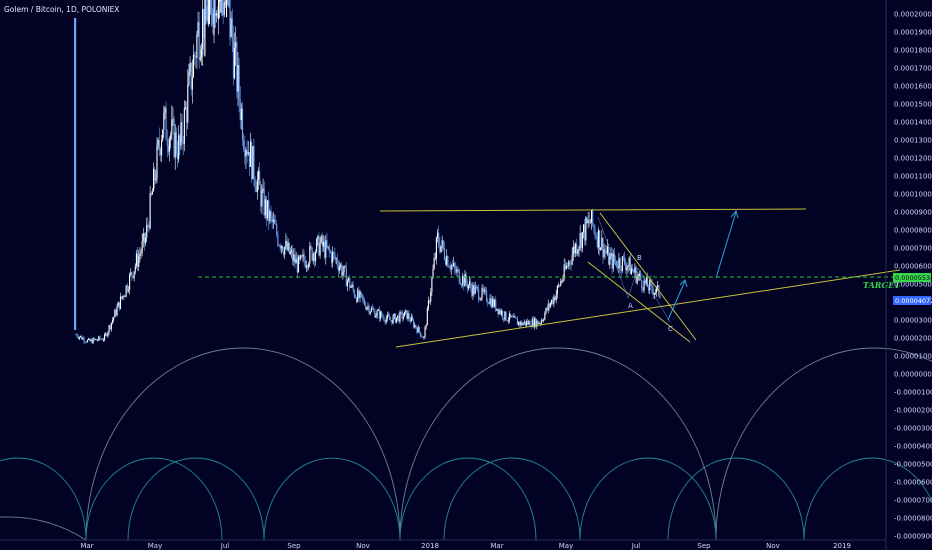 The image size is (932, 550). Describe the element at coordinates (913, 375) in the screenshot. I see `y-tick-label: 0.00000000` at that location.